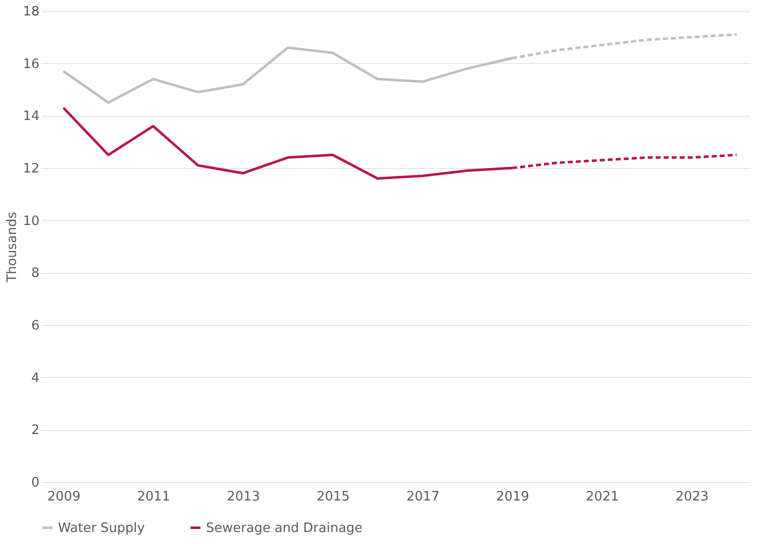 The width and height of the screenshot is (759, 544). What do you see at coordinates (31, 64) in the screenshot?
I see `y-tick-label: 16` at bounding box center [31, 64].